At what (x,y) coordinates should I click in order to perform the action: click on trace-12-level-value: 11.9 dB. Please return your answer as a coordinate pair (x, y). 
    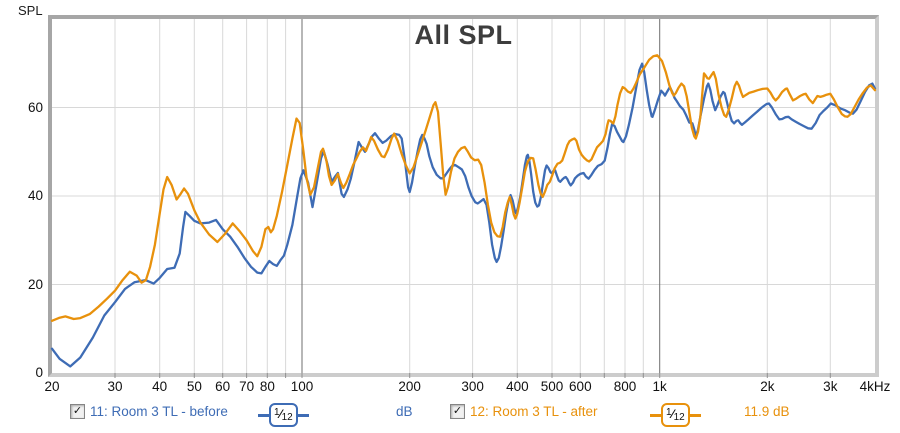
    Looking at the image, I should click on (767, 411).